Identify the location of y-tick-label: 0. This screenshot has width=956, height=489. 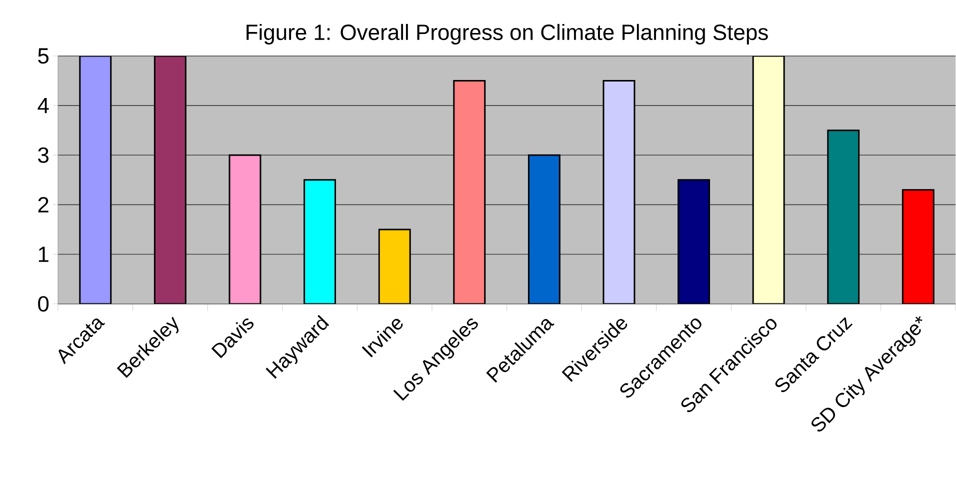
(43, 304).